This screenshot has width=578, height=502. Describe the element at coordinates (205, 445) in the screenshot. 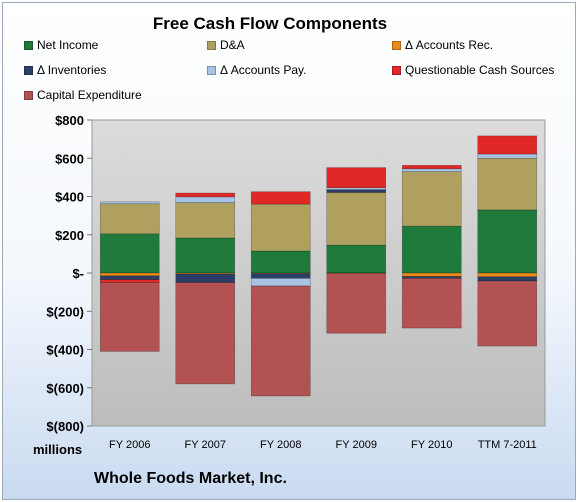

I see `x-tick-label: FY 2007` at that location.